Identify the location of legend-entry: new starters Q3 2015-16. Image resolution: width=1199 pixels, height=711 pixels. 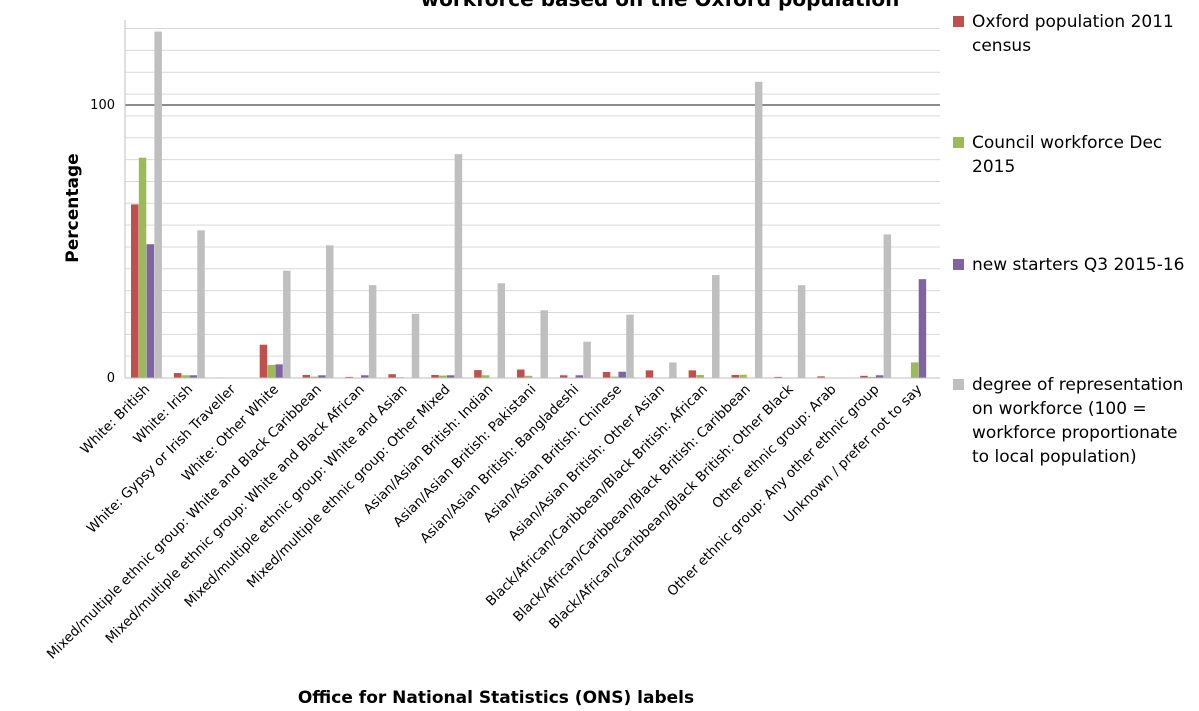
(1078, 265).